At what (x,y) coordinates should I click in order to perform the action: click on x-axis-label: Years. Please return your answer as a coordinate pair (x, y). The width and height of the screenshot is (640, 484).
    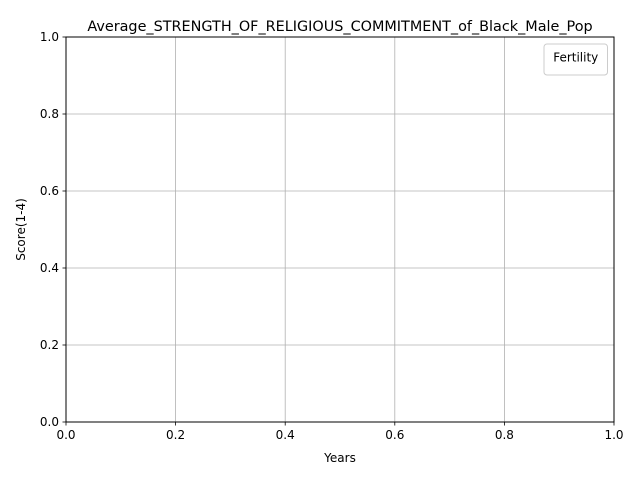
    Looking at the image, I should click on (339, 458).